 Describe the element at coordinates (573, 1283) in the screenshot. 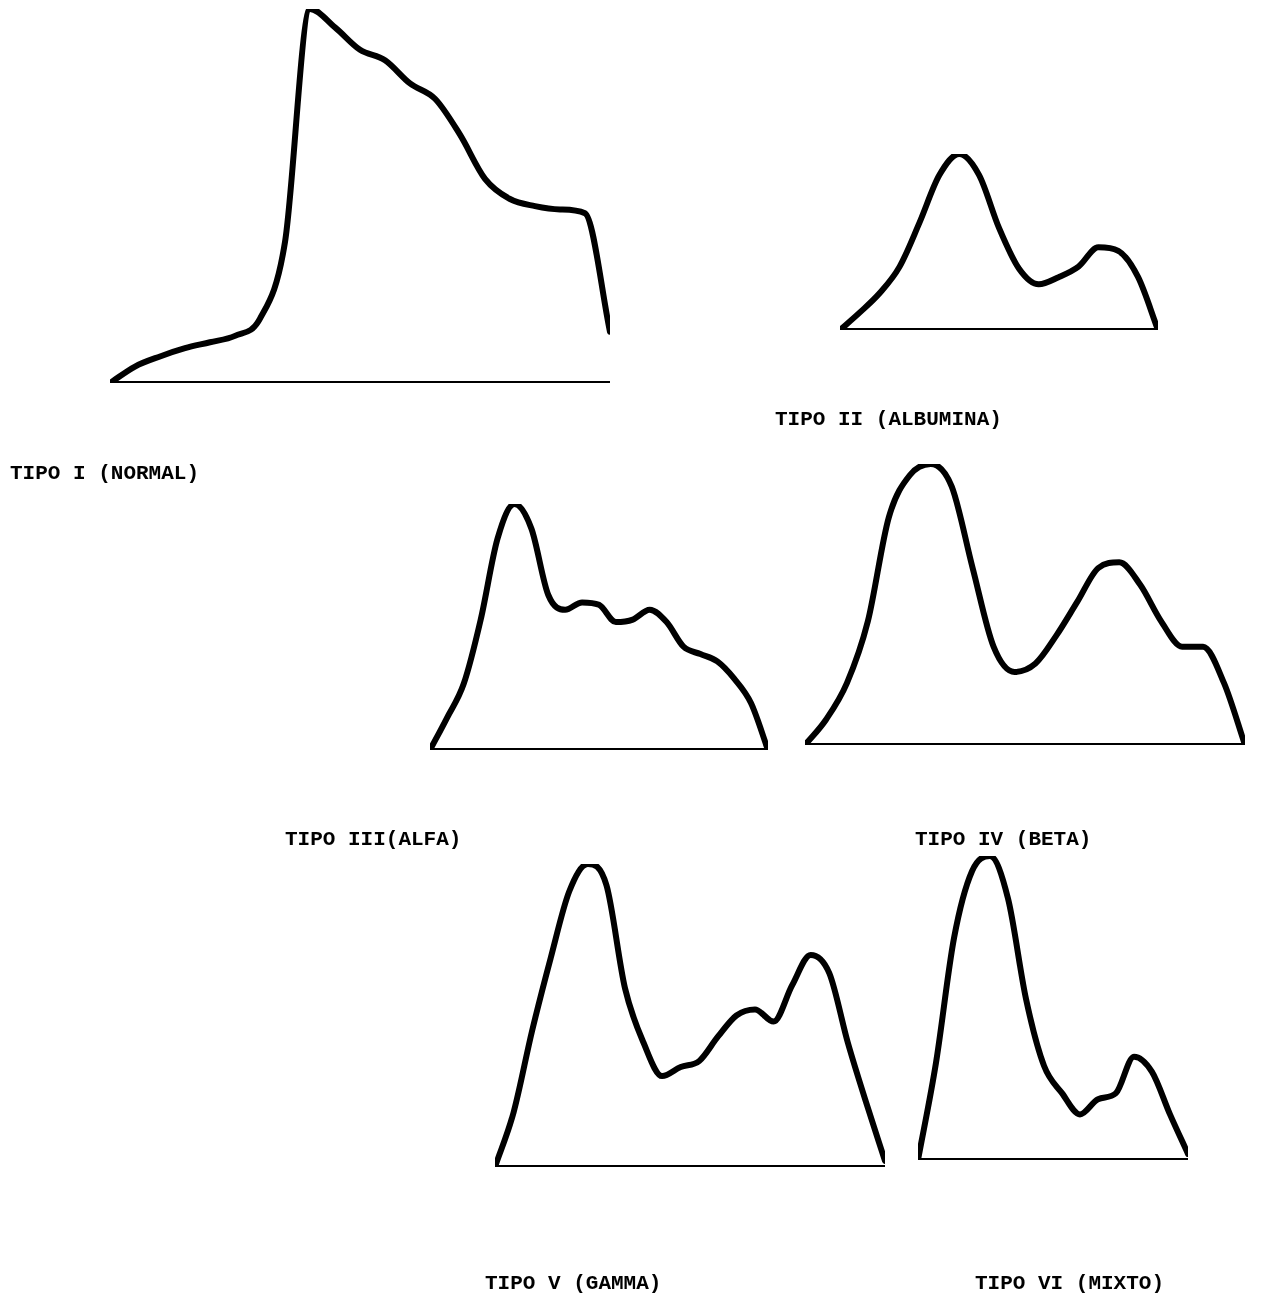

I see `text: TIPO V (GAMMA)` at that location.